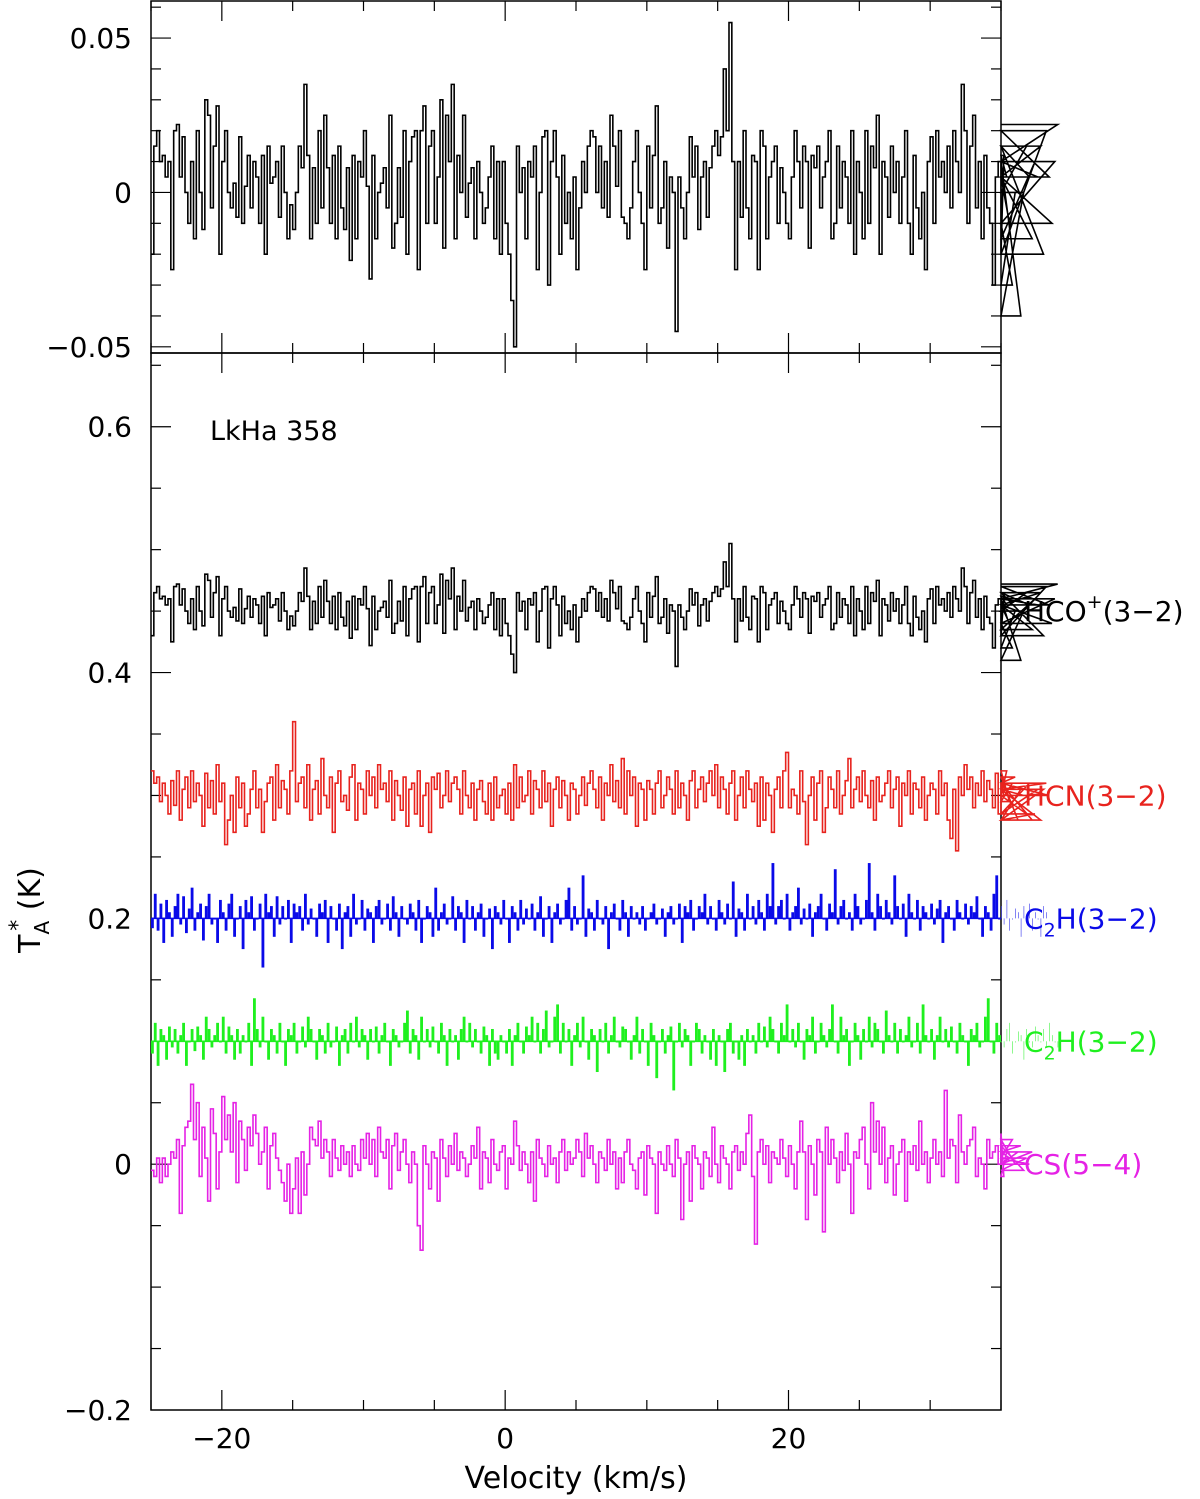  What do you see at coordinates (605, 1044) in the screenshot?
I see `bottom-series-3-bars` at bounding box center [605, 1044].